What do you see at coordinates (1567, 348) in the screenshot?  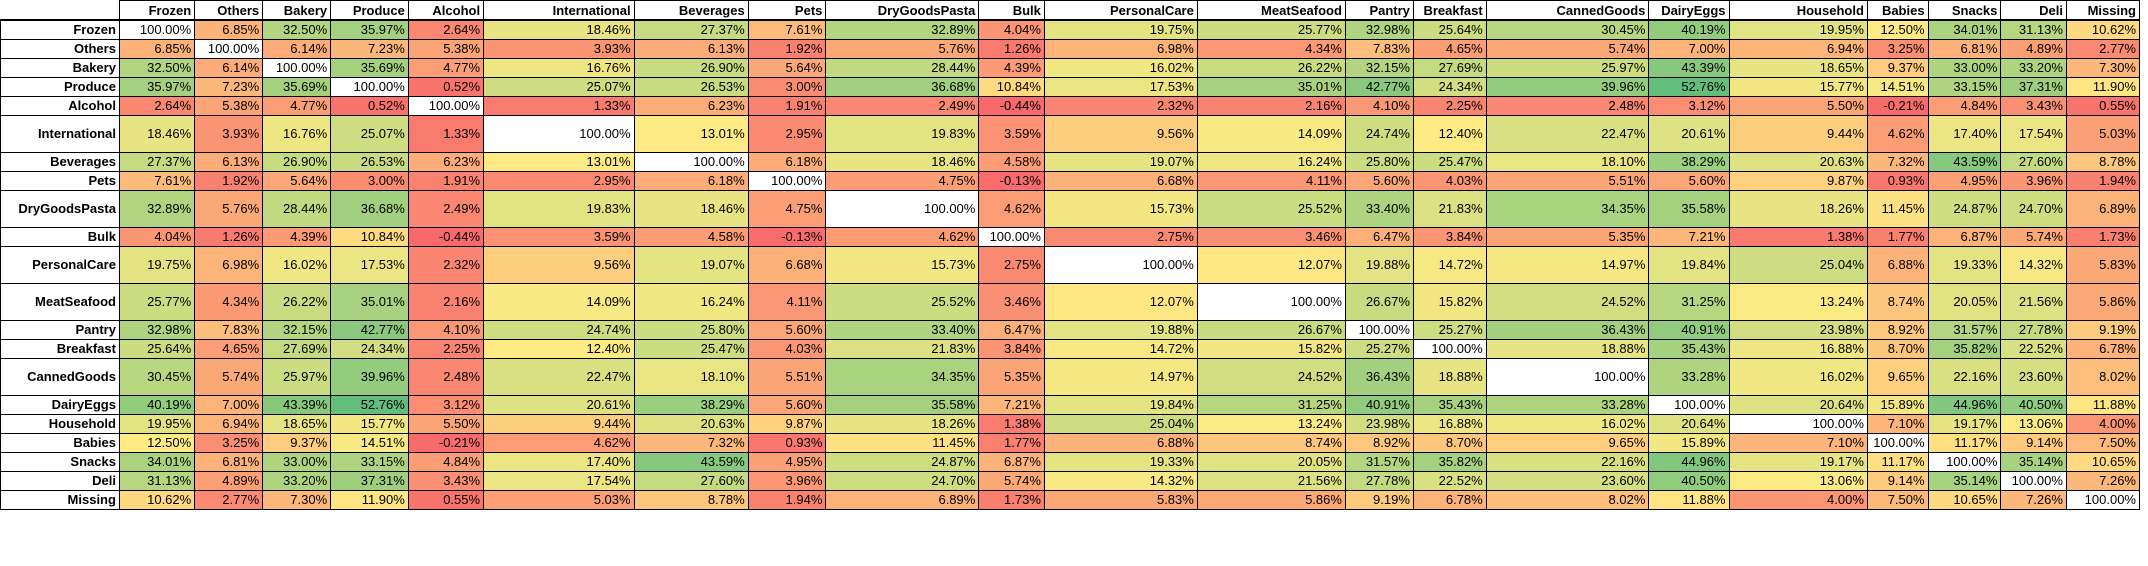 I see `heatmap-cell: 18.88%` at bounding box center [1567, 348].